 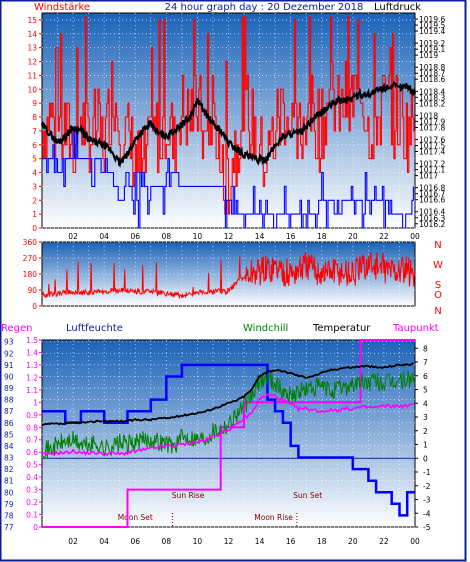 I want to click on x-tick-label: 04, so click(x=104, y=236).